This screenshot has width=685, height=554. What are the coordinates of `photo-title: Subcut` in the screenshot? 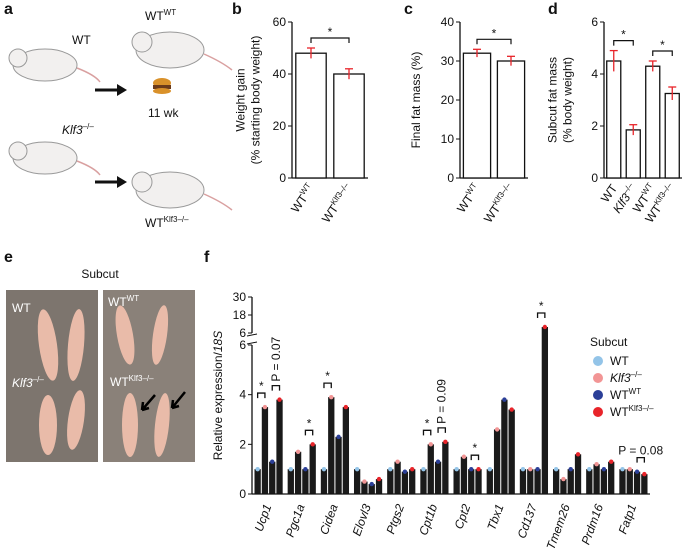 It's located at (100, 274).